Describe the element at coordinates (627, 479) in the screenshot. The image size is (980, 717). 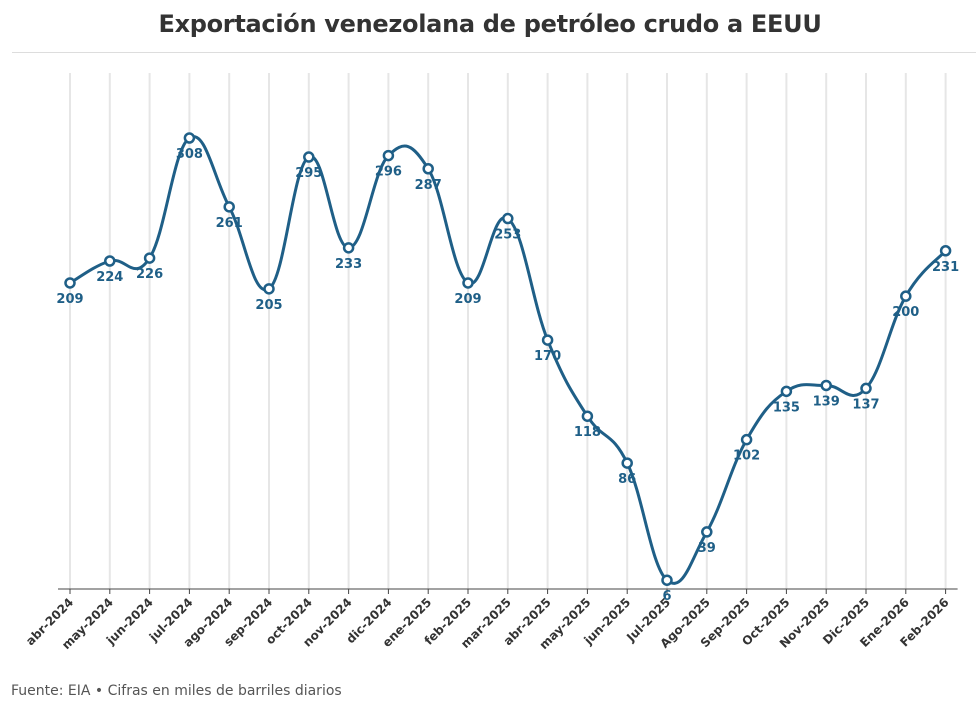
I see `data-label: 86` at that location.